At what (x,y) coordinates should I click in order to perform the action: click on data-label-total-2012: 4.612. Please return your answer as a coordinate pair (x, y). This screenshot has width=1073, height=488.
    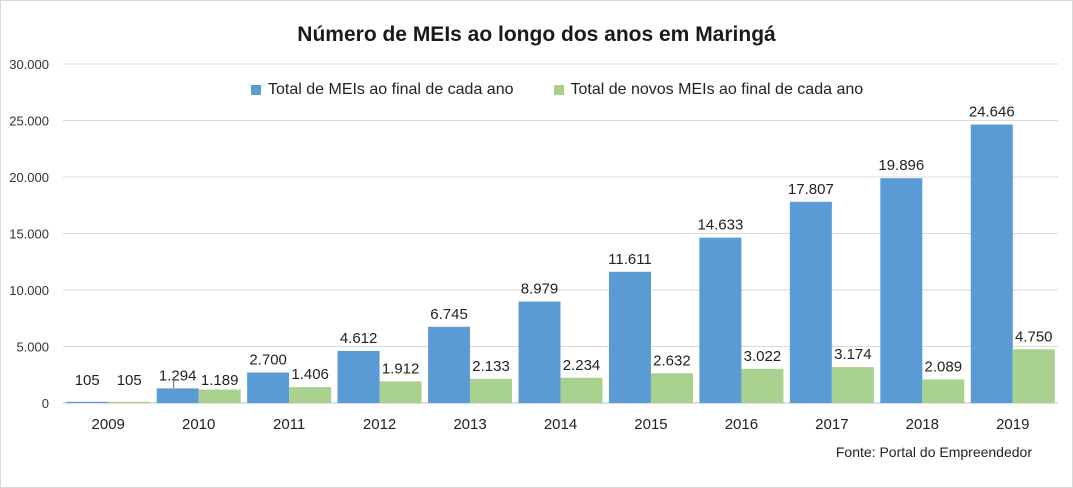
    Looking at the image, I should click on (359, 338).